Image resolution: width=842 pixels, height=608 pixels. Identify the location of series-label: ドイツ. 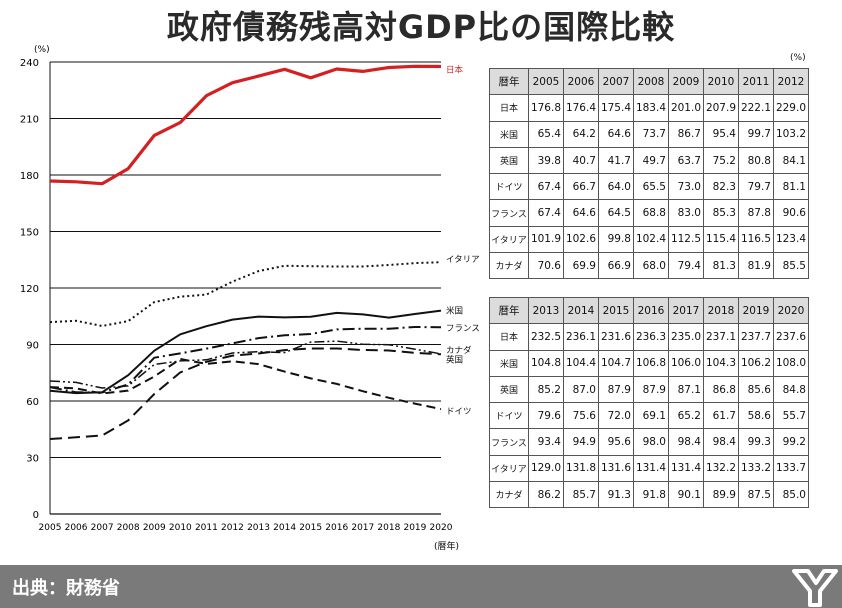
(459, 412).